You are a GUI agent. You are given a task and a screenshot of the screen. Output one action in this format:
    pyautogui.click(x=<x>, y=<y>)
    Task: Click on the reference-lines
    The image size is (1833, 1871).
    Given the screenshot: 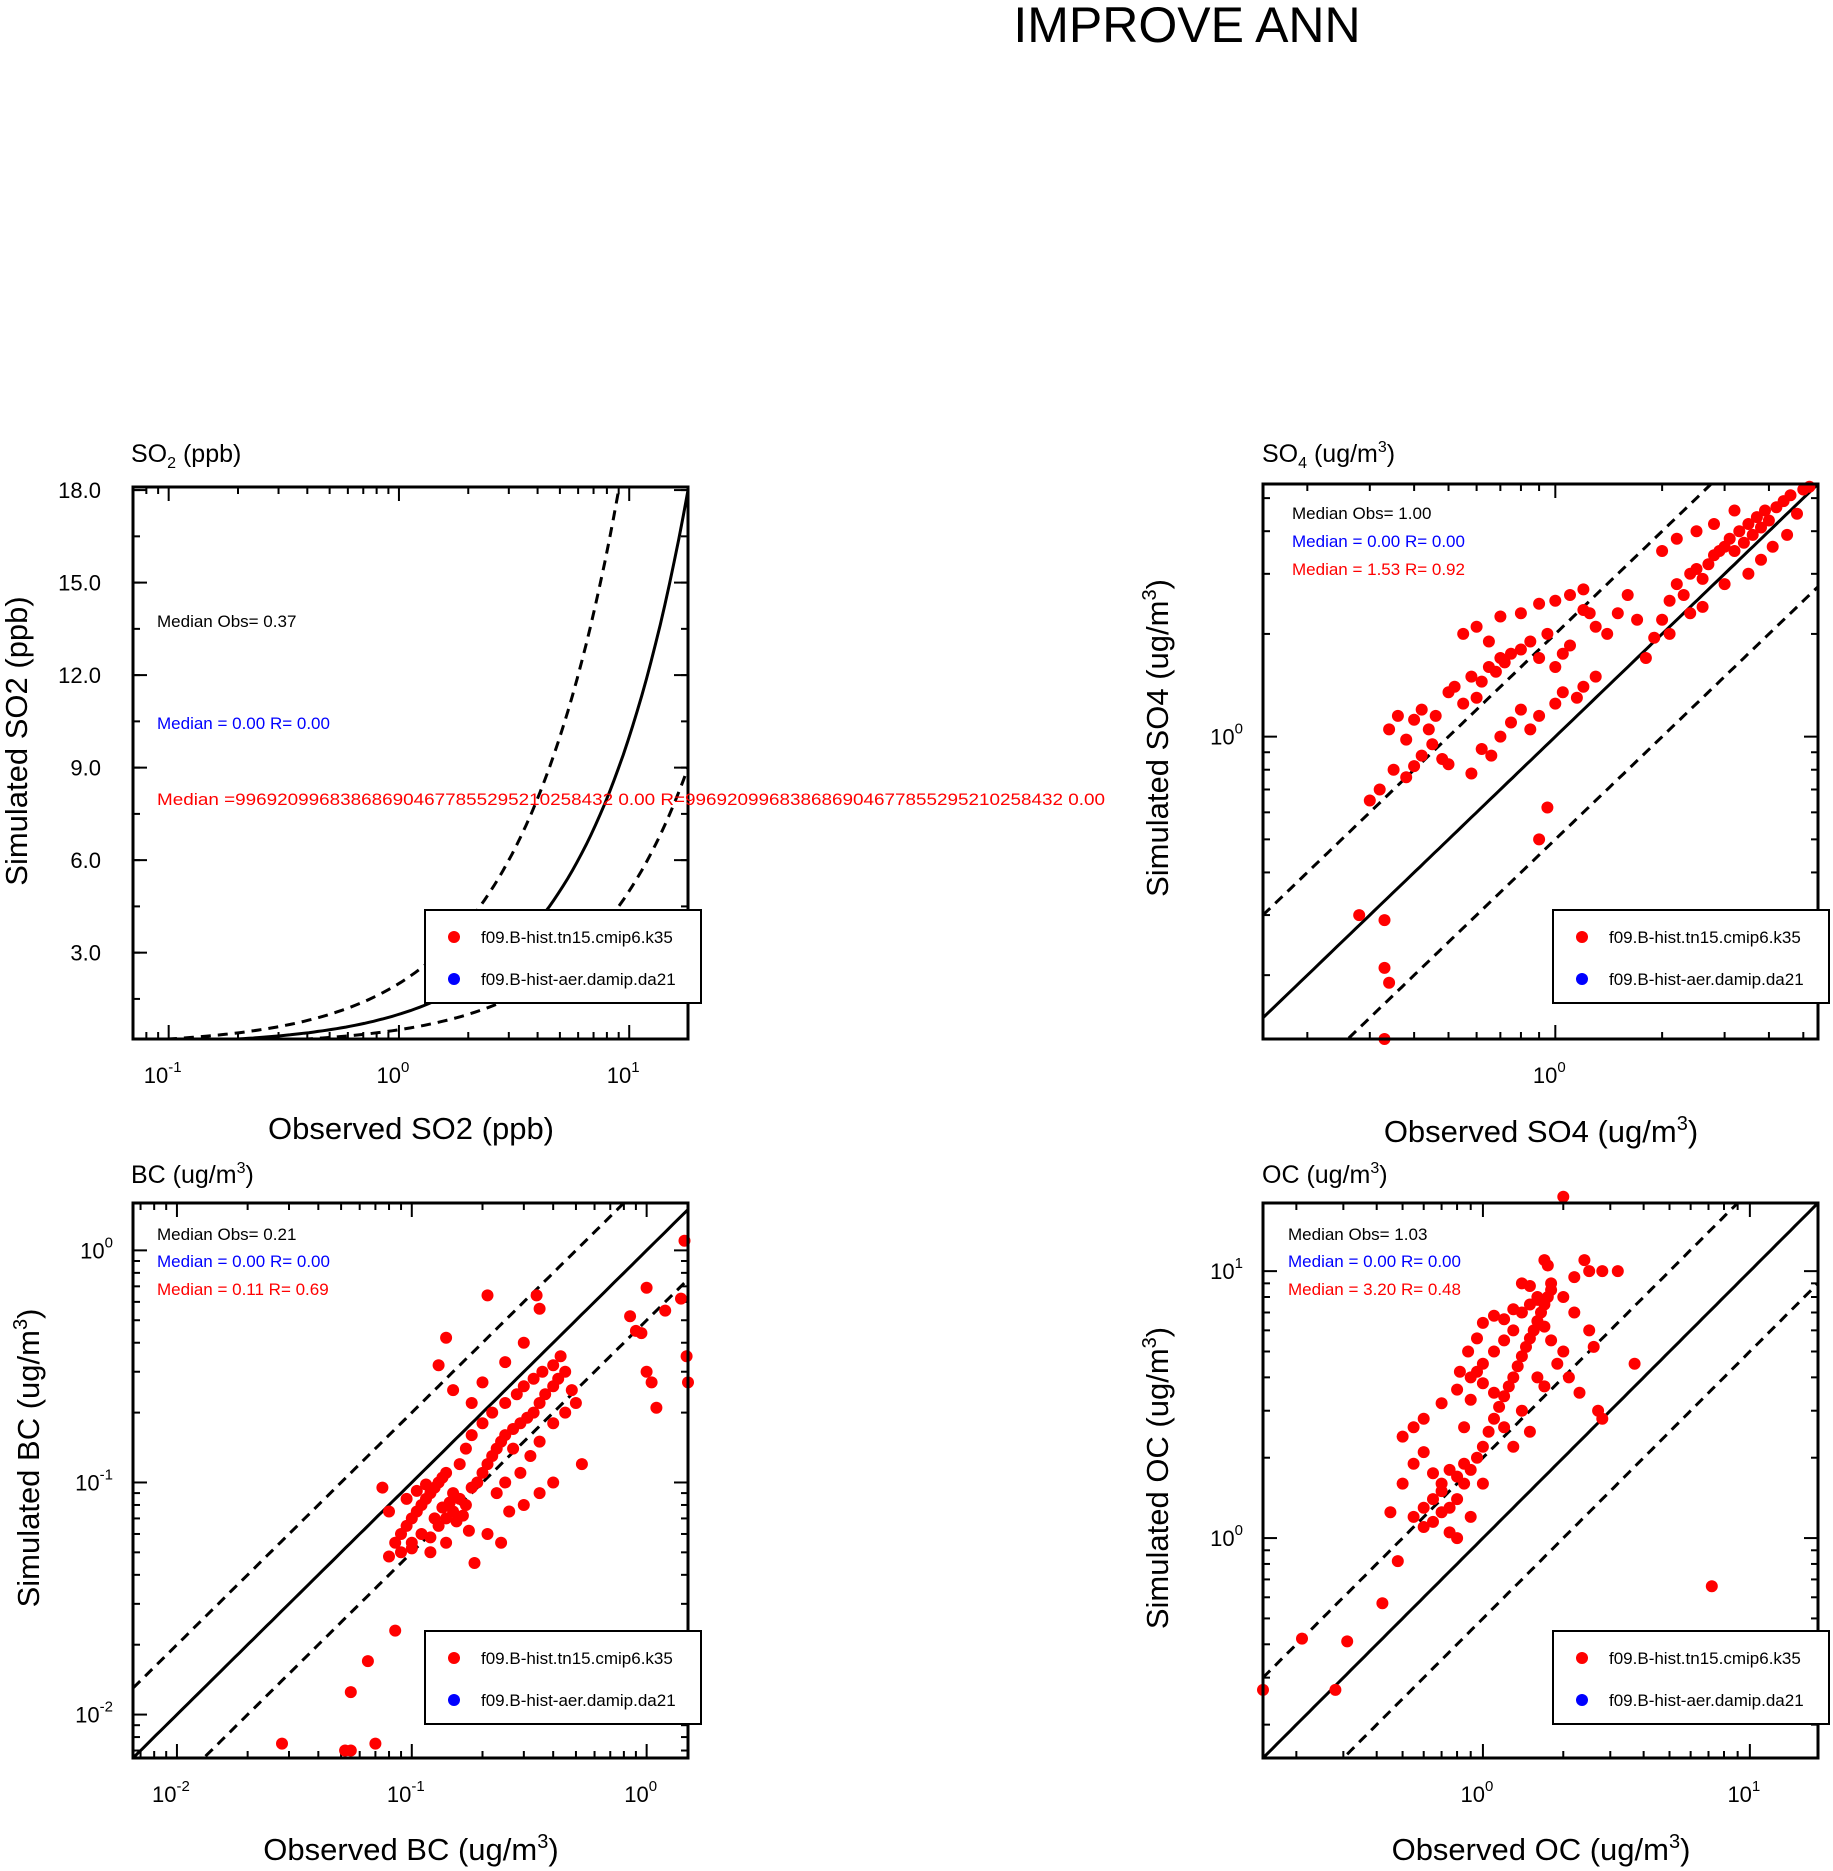 What is the action you would take?
    pyautogui.click(x=410, y=1480)
    